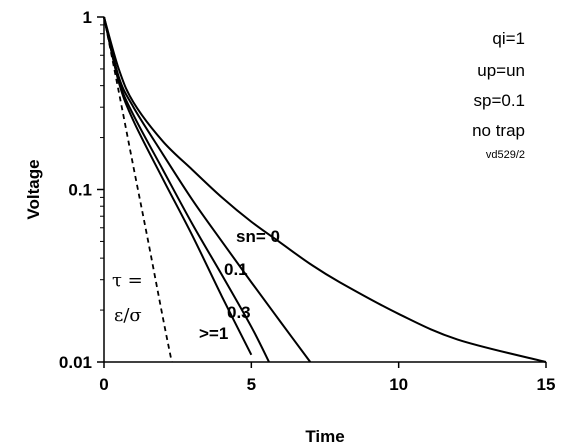 The height and width of the screenshot is (448, 564). What do you see at coordinates (508, 38) in the screenshot?
I see `parameter-label: qi=1` at bounding box center [508, 38].